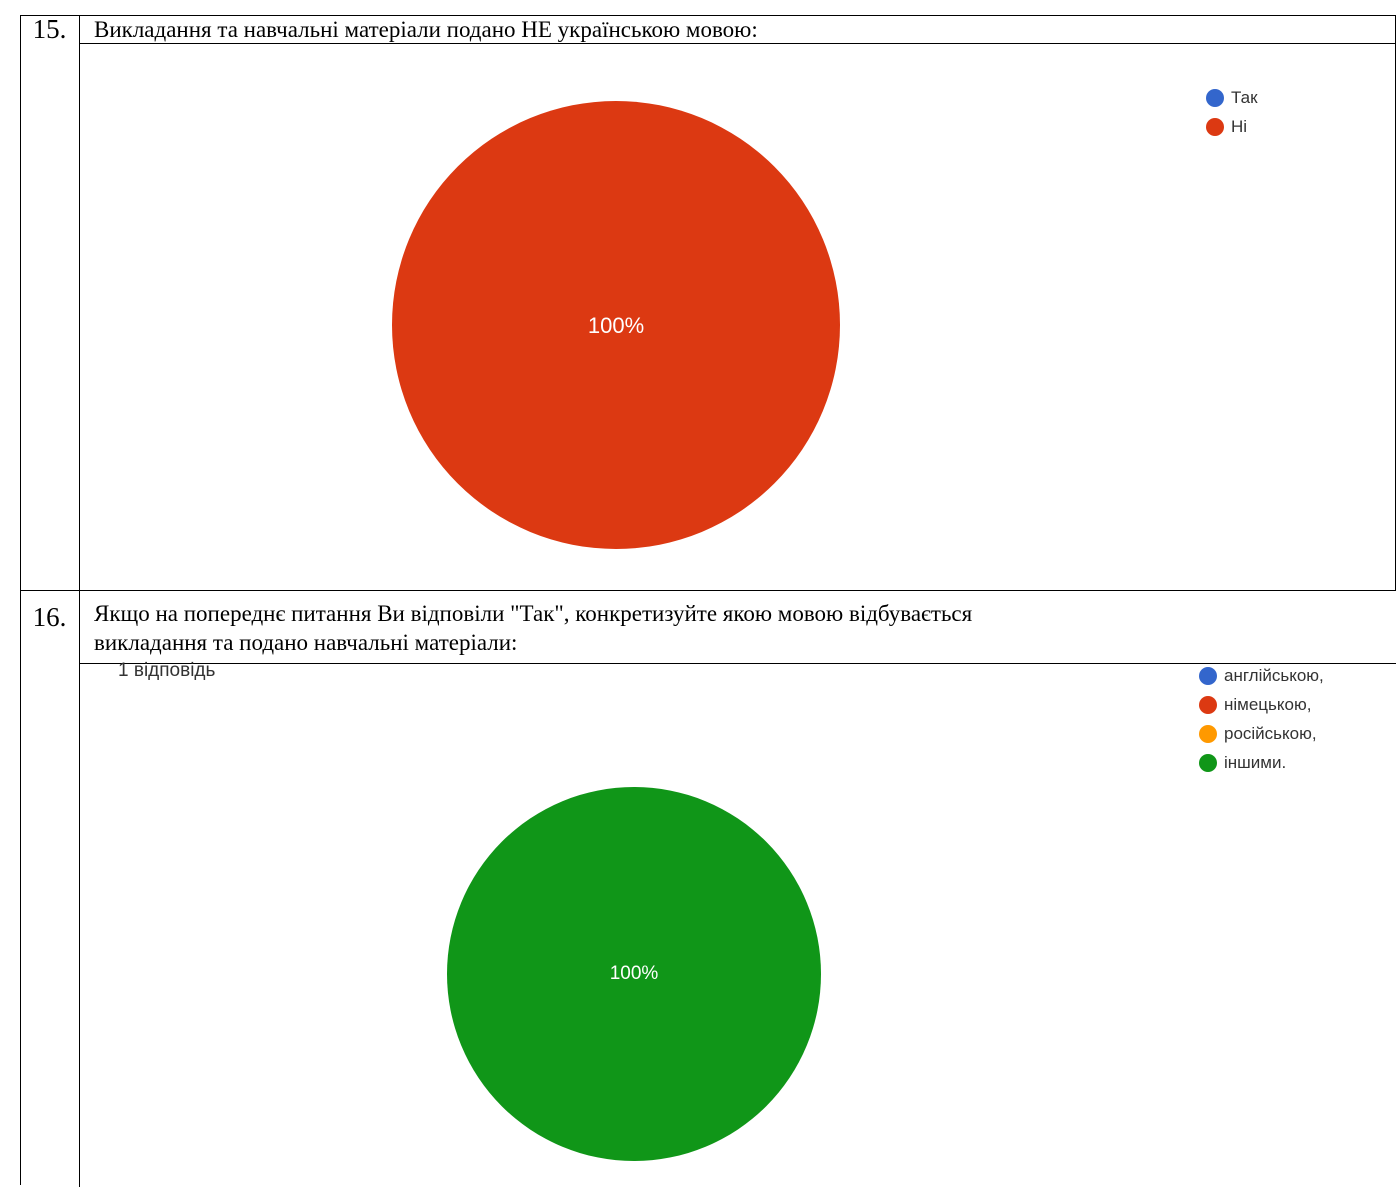 The height and width of the screenshot is (1187, 1399). I want to click on response-count: 1 відповідь, so click(167, 670).